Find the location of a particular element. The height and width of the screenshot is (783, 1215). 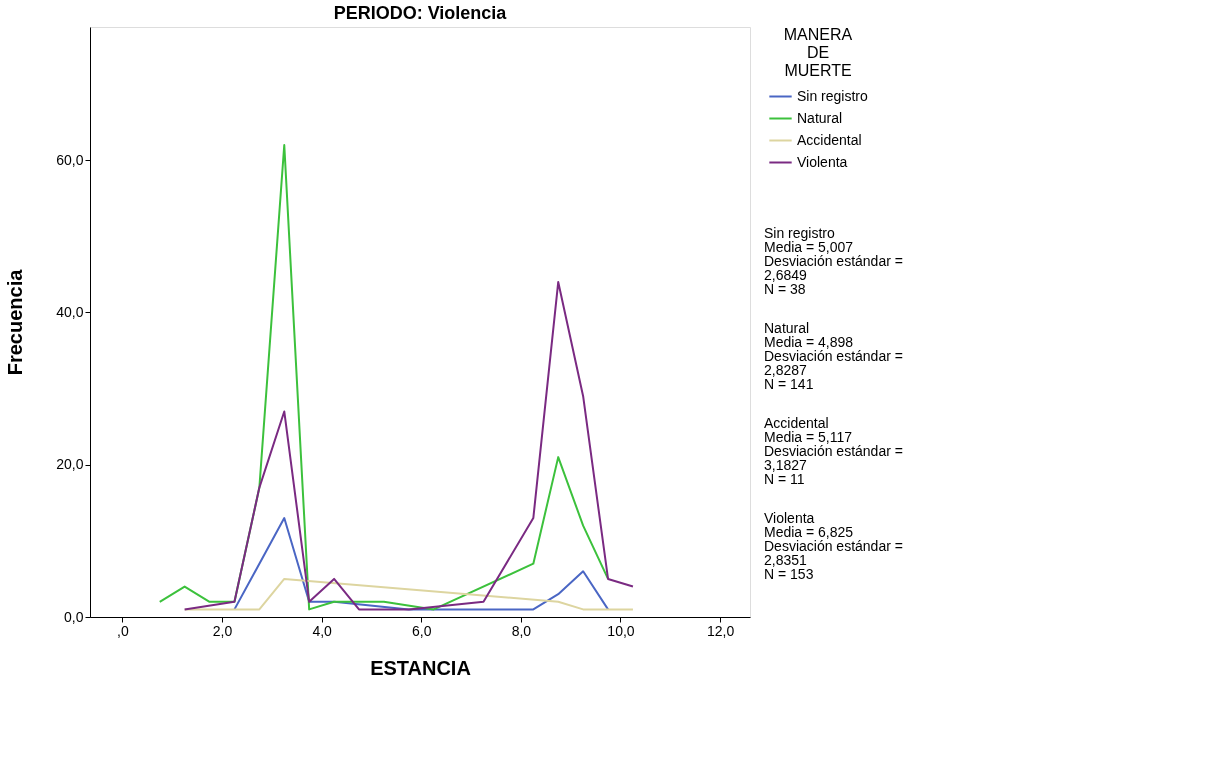

x-tick-label: 2,0 is located at coordinates (222, 630).